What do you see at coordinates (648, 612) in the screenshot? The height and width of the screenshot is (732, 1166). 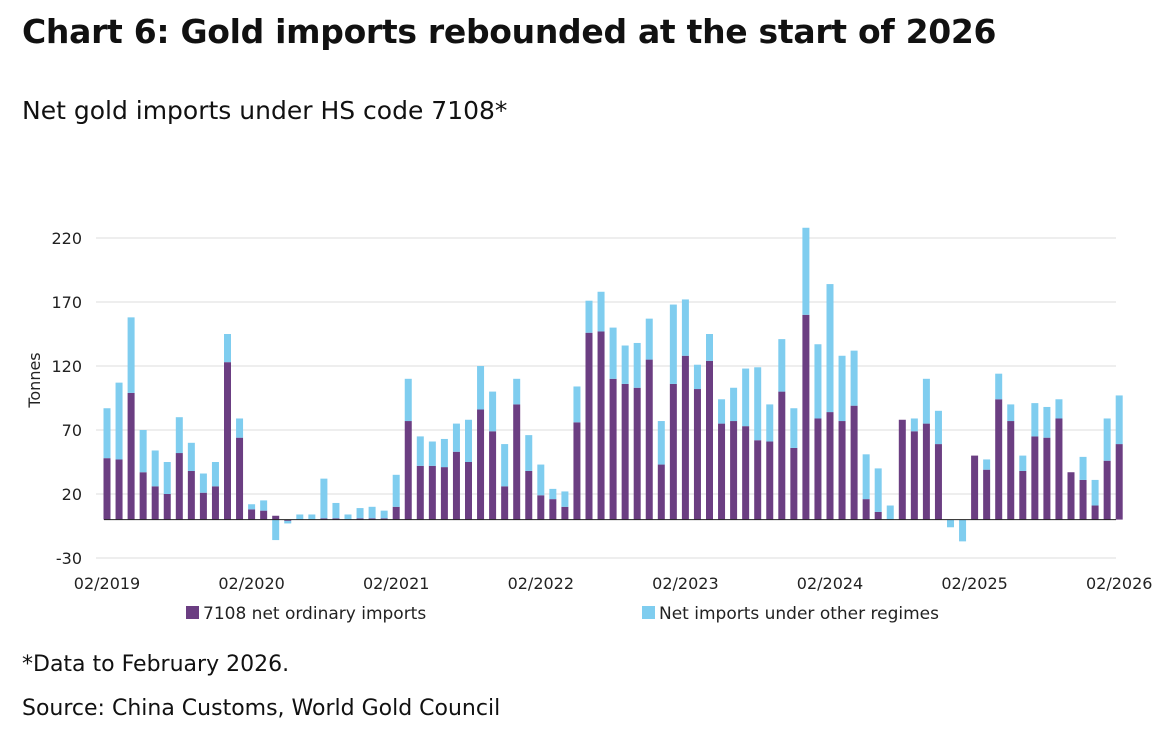 I see `legend-swatch-other` at bounding box center [648, 612].